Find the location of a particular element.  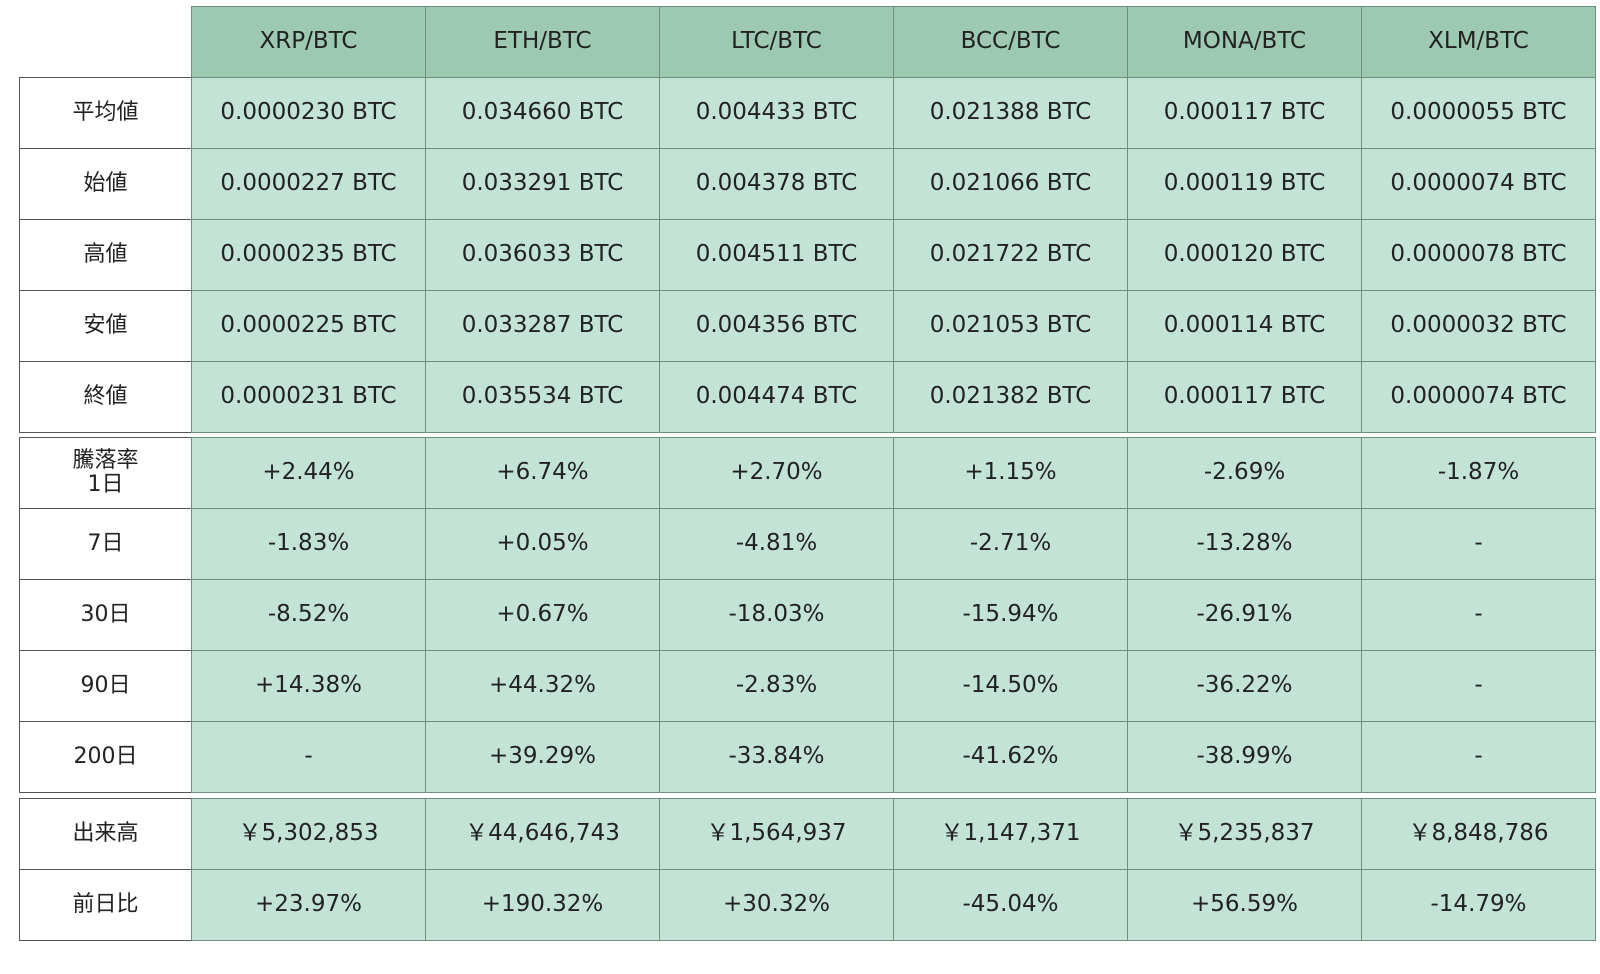

table-cell: +56.59% is located at coordinates (1244, 905).